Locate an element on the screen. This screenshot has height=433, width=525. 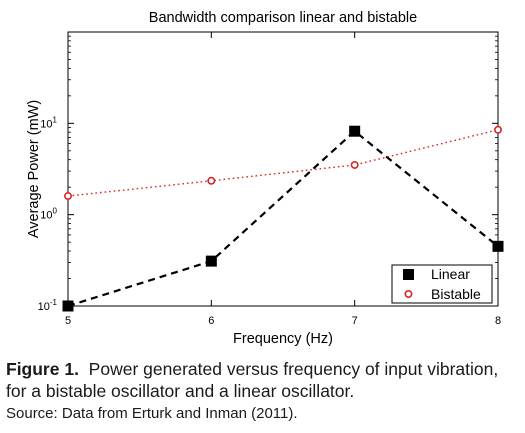
x-tick-label: 5 is located at coordinates (68, 321).